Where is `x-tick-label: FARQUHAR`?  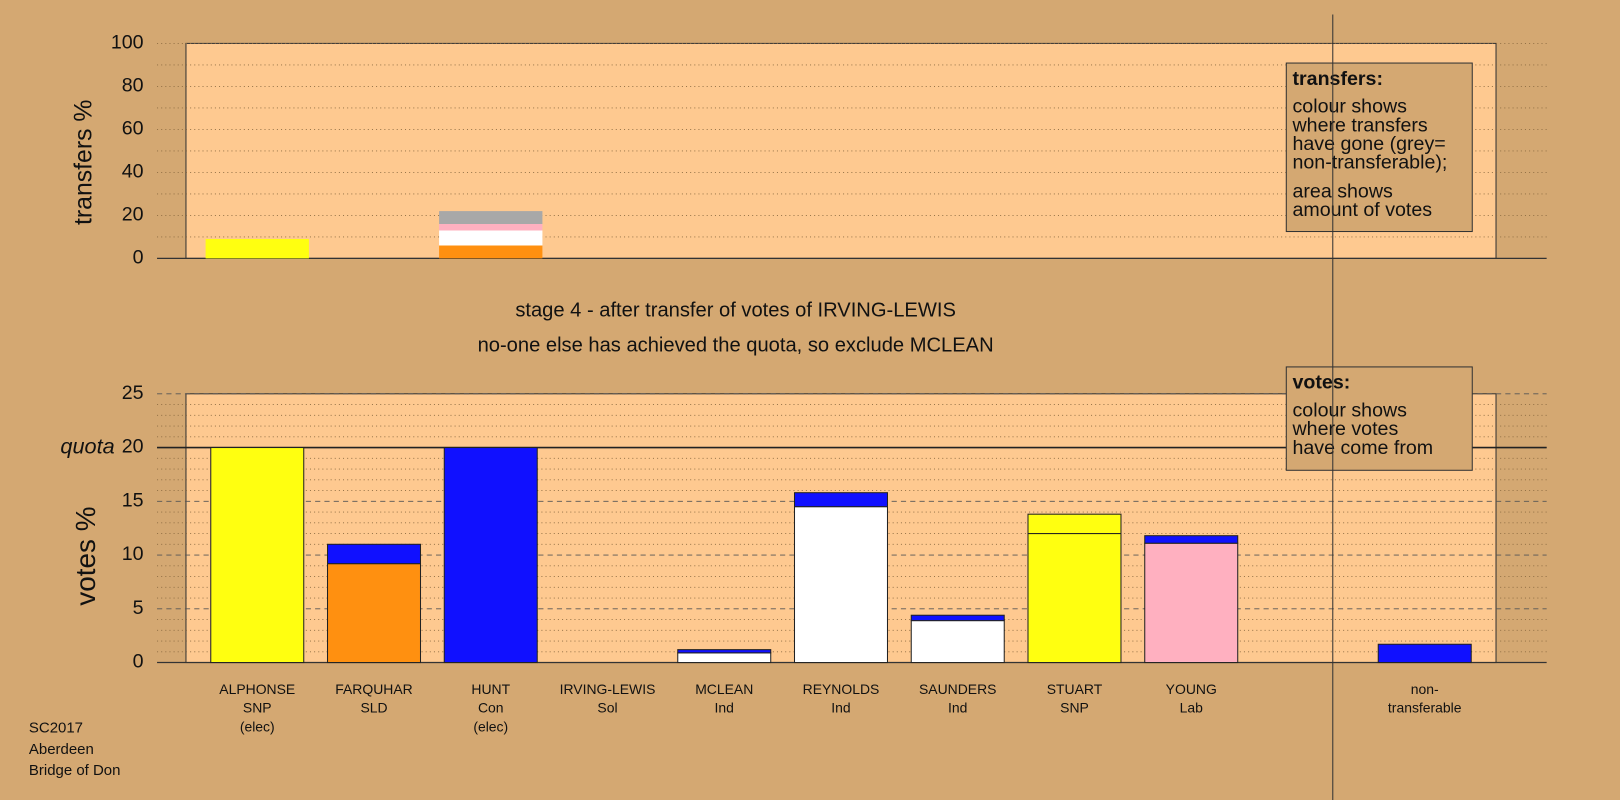 x-tick-label: FARQUHAR is located at coordinates (373, 689).